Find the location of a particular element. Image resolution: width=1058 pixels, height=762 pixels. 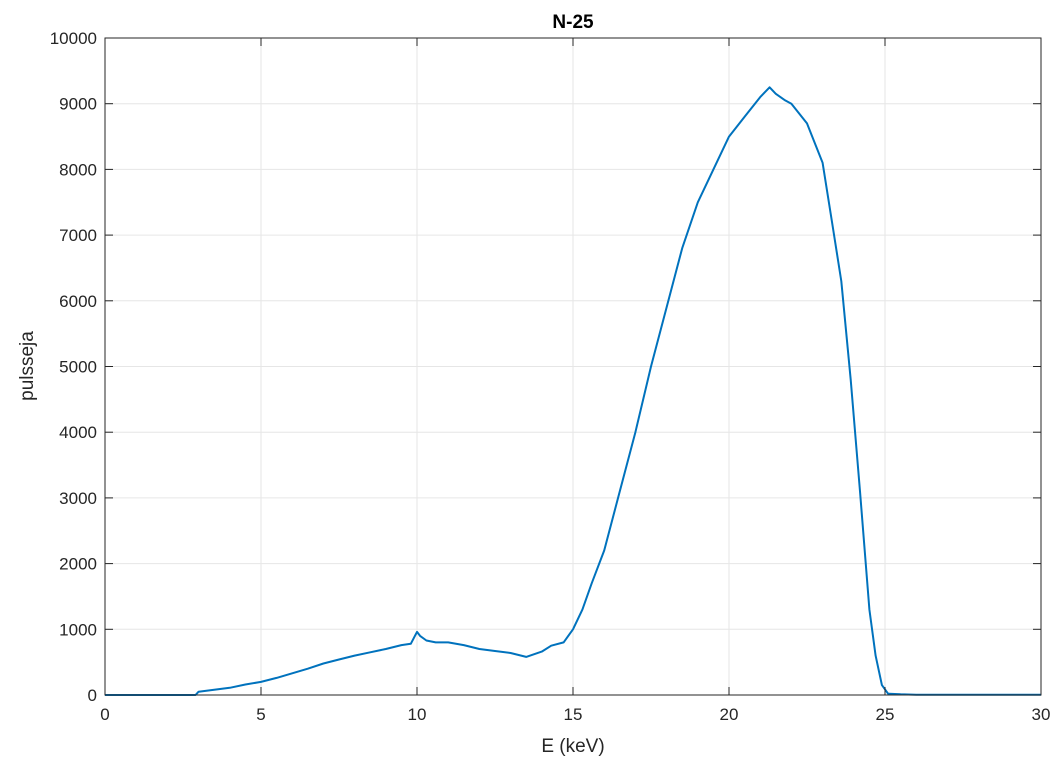

y-tick-label: 6000 is located at coordinates (78, 301).